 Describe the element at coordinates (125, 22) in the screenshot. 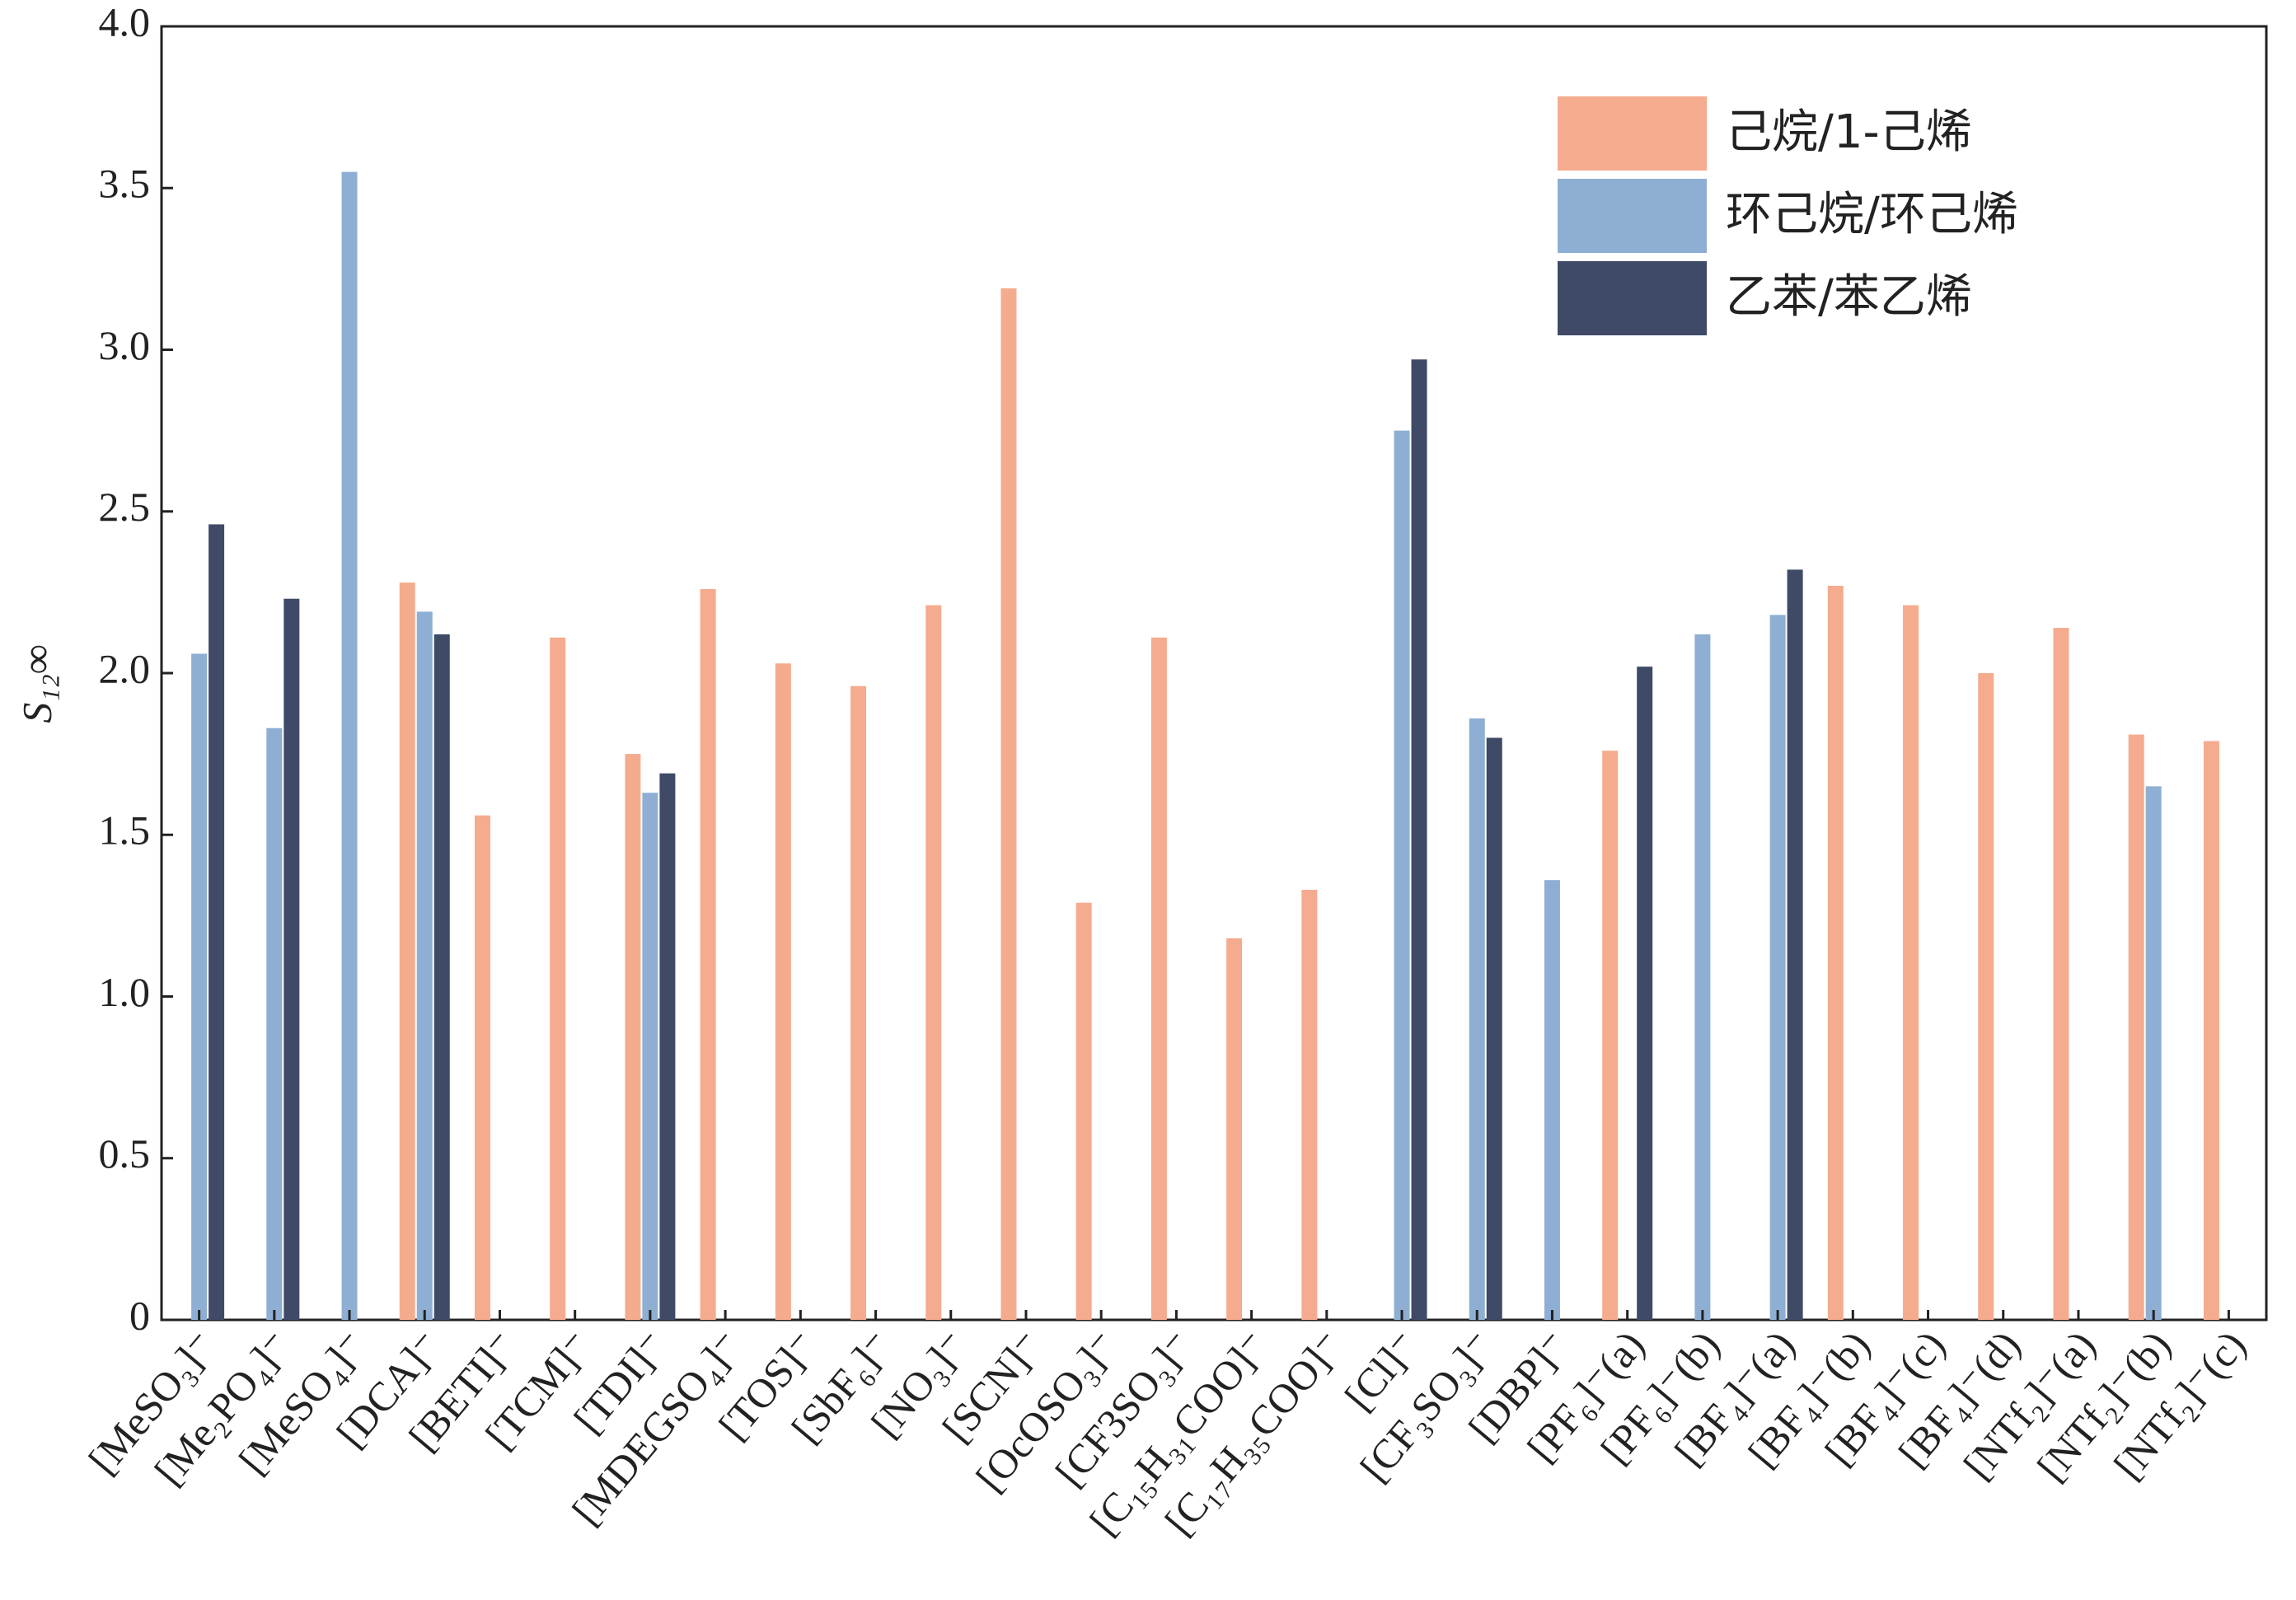

I see `y-tick-label: 4.0` at that location.